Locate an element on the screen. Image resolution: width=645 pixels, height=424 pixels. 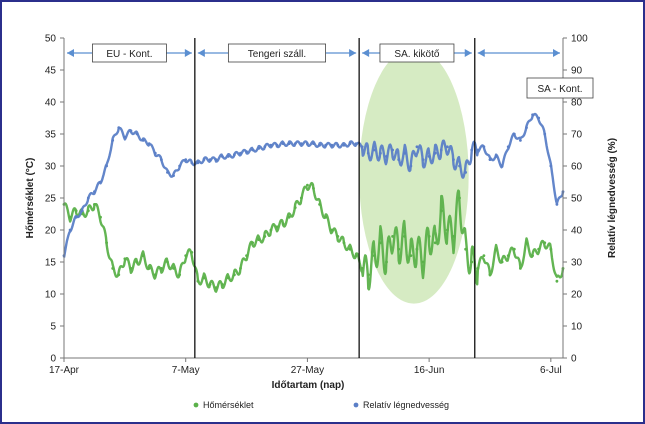
phase-label: Tengeri száll. is located at coordinates (277, 54).